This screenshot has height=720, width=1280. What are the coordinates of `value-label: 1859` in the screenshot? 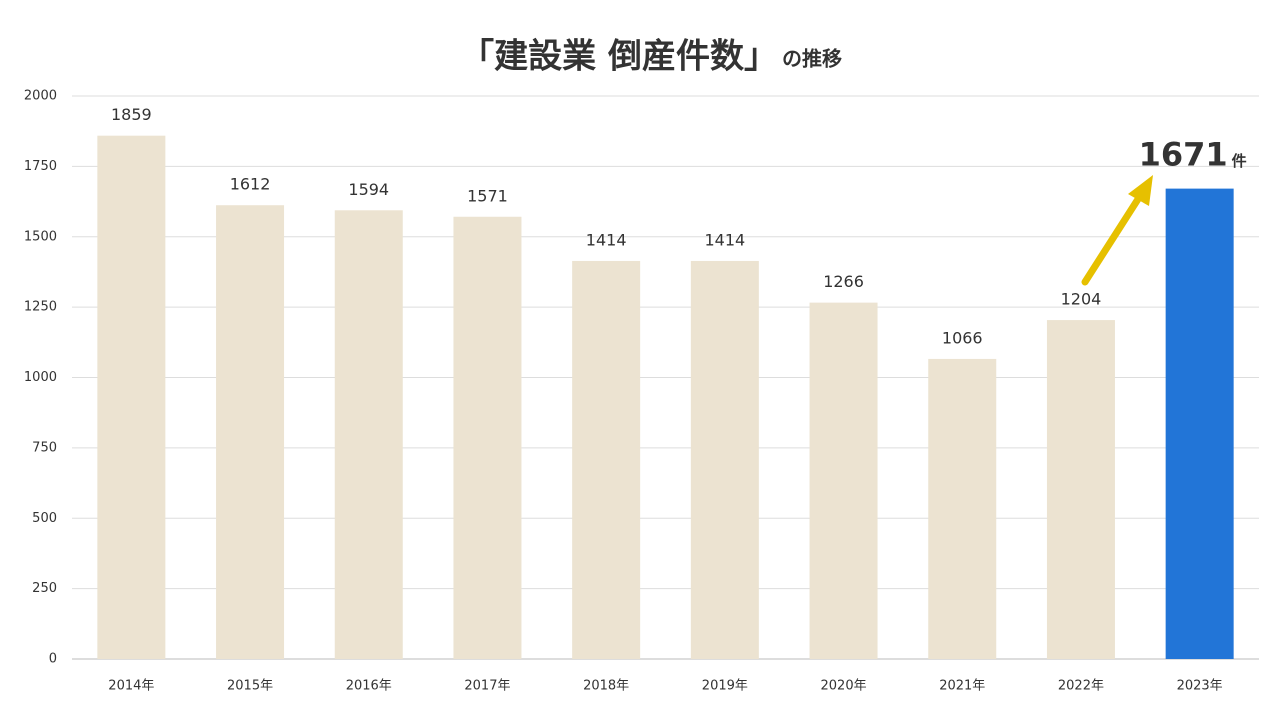 It's located at (131, 114).